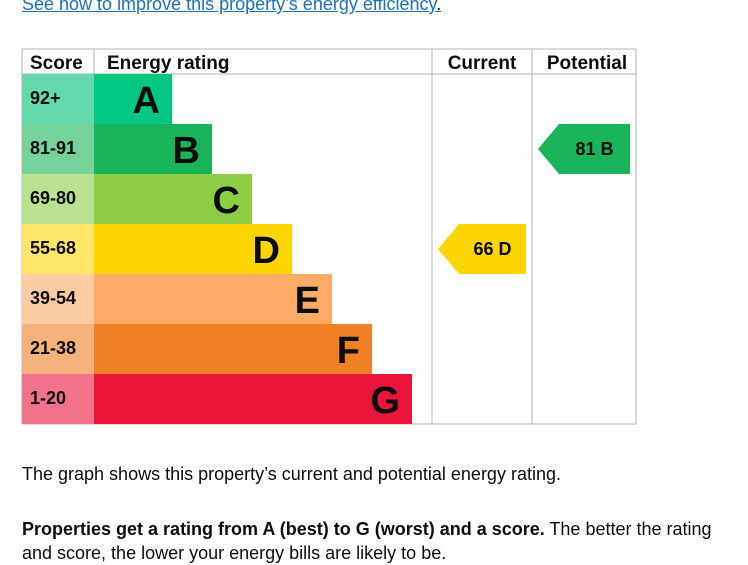 This screenshot has height=565, width=748. I want to click on score-range-f: 21-38, so click(53, 348).